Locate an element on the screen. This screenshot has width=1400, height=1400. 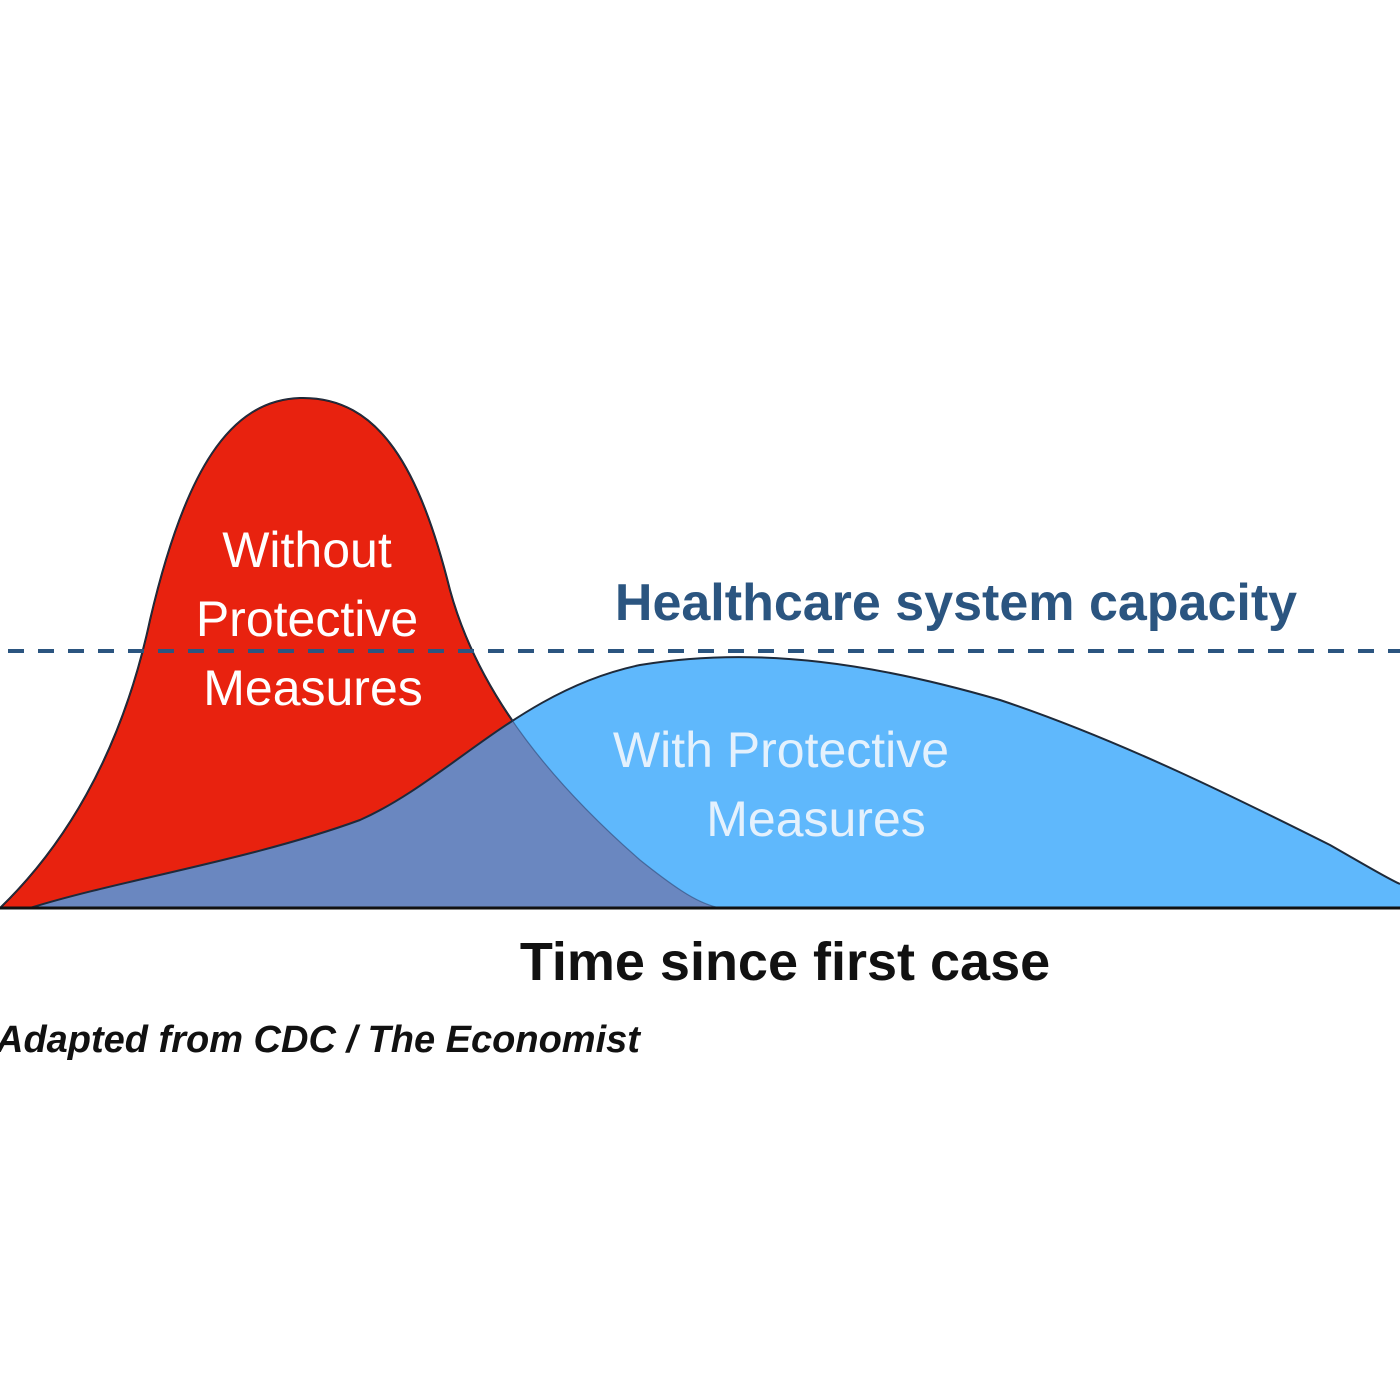
without-measures-label-line-2: Protective is located at coordinates (307, 619).